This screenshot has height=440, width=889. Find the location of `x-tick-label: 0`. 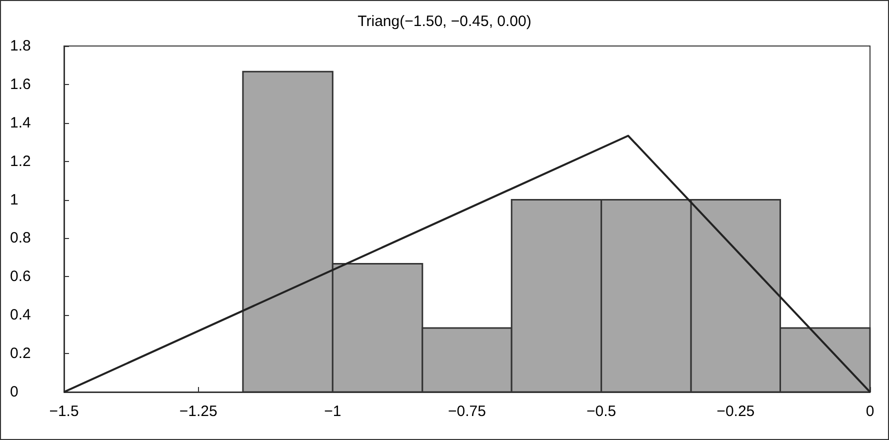

x-tick-label: 0 is located at coordinates (870, 411).